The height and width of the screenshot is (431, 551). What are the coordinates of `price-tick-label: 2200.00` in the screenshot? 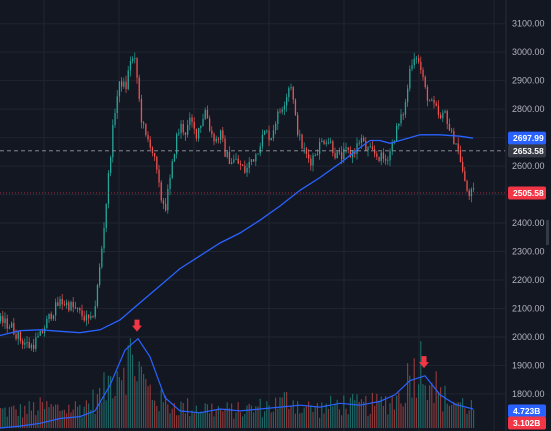 It's located at (528, 280).